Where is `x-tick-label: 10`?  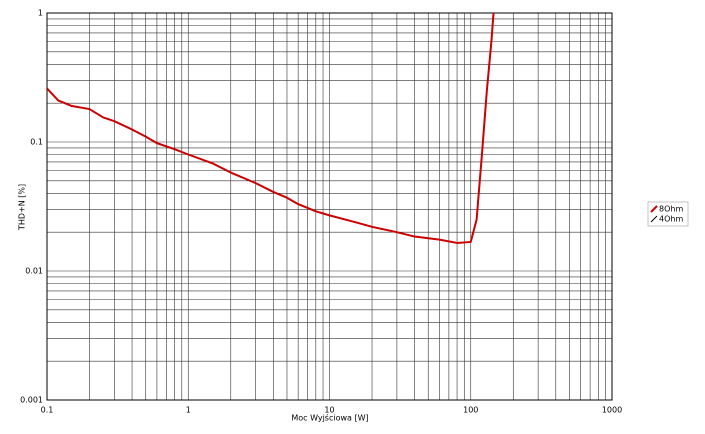 x-tick-label: 10 is located at coordinates (329, 410).